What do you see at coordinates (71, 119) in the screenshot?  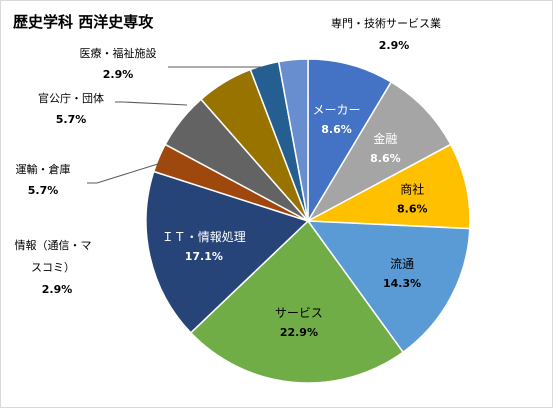 I see `slice-value-官公庁-団体: 5.7%` at bounding box center [71, 119].